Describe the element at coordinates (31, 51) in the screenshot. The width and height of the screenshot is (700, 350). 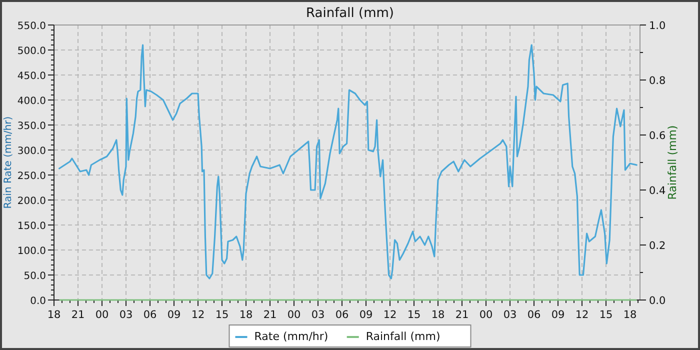
I see `y-tick-label: 500.0` at that location.